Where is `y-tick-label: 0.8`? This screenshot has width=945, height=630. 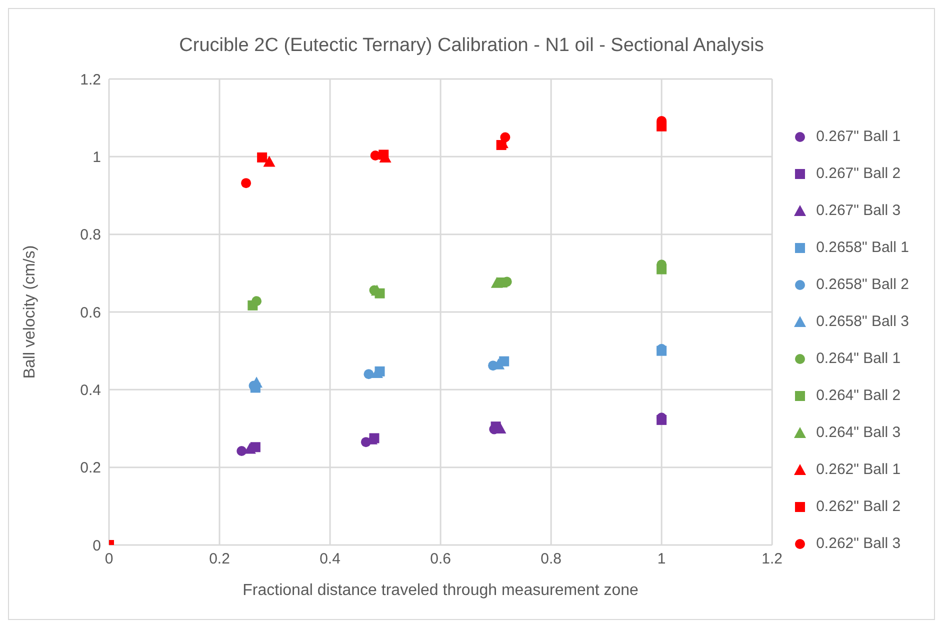
y-tick-label: 0.8 is located at coordinates (90, 235).